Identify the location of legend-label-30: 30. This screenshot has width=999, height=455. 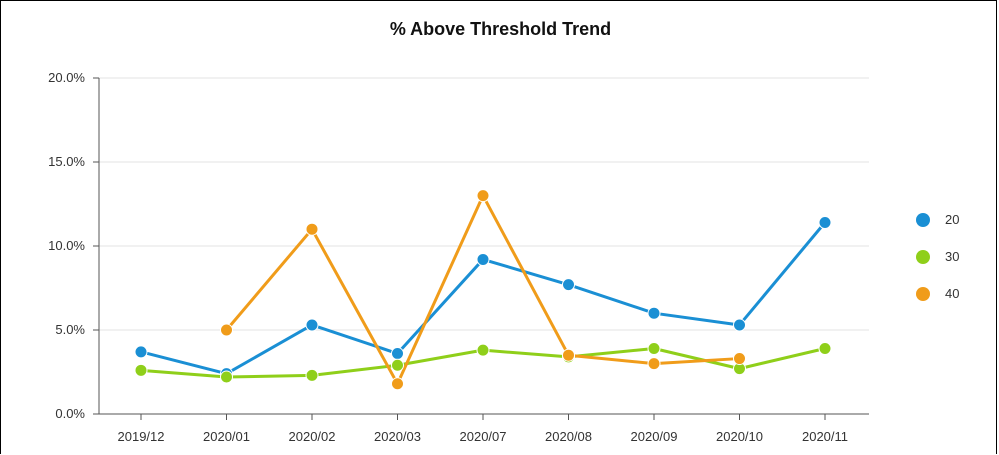
(952, 256).